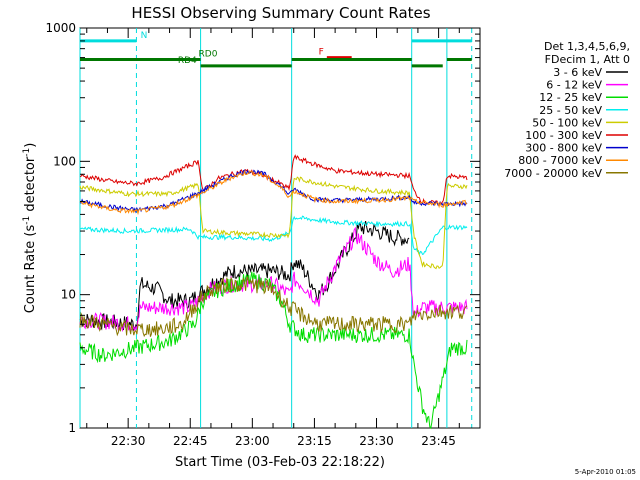 The height and width of the screenshot is (480, 640). I want to click on legend-header: Det 1,3,4,5,6,9,, so click(587, 46).